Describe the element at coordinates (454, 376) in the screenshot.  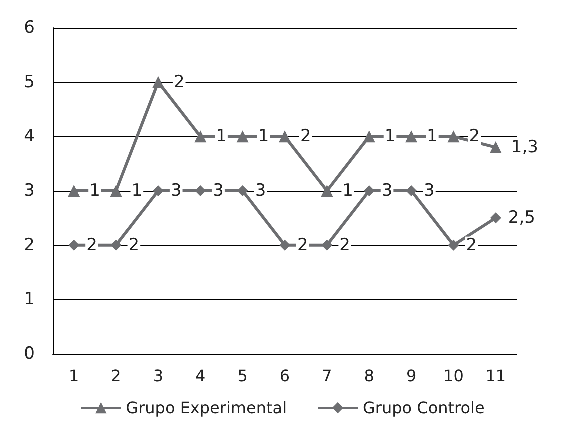
I see `x-tick-label: 10` at that location.